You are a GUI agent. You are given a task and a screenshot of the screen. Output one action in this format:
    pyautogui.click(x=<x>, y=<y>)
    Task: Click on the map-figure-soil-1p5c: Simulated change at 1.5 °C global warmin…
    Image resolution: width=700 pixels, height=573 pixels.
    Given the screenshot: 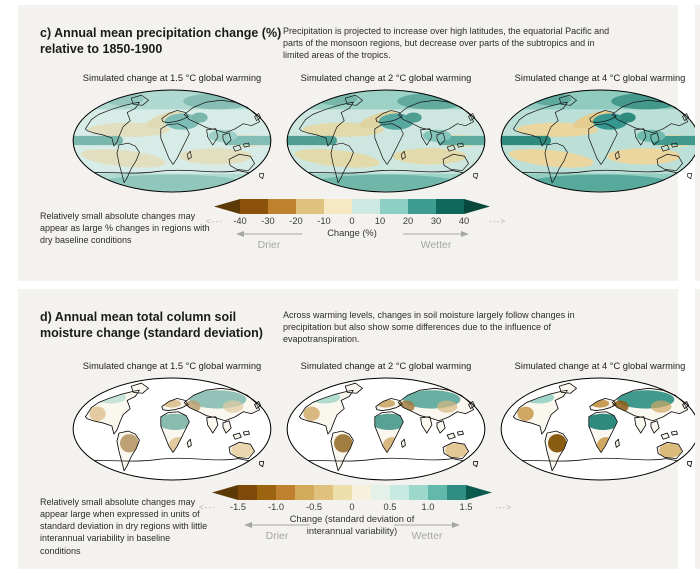 What is the action you would take?
    pyautogui.click(x=172, y=421)
    